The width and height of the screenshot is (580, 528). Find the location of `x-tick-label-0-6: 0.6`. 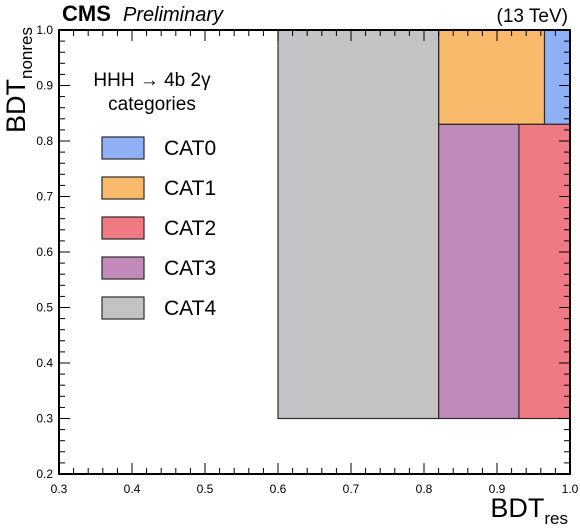

x-tick-label-0-6: 0.6 is located at coordinates (278, 489).